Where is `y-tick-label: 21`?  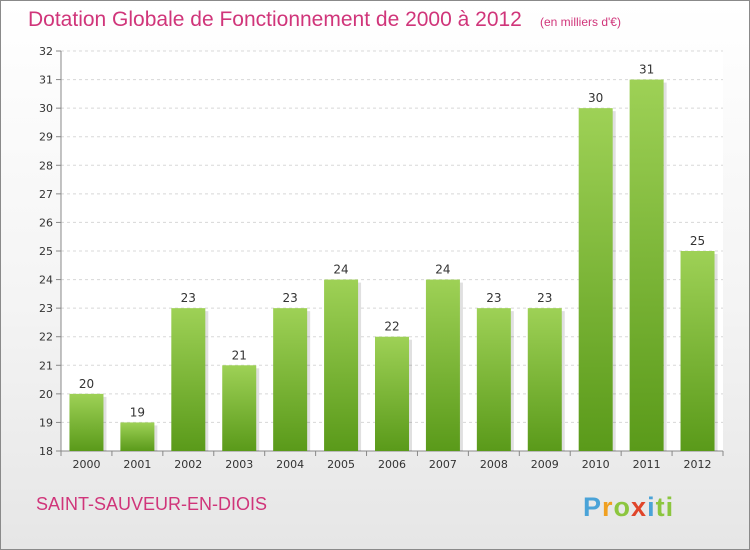 y-tick-label: 21 is located at coordinates (46, 365).